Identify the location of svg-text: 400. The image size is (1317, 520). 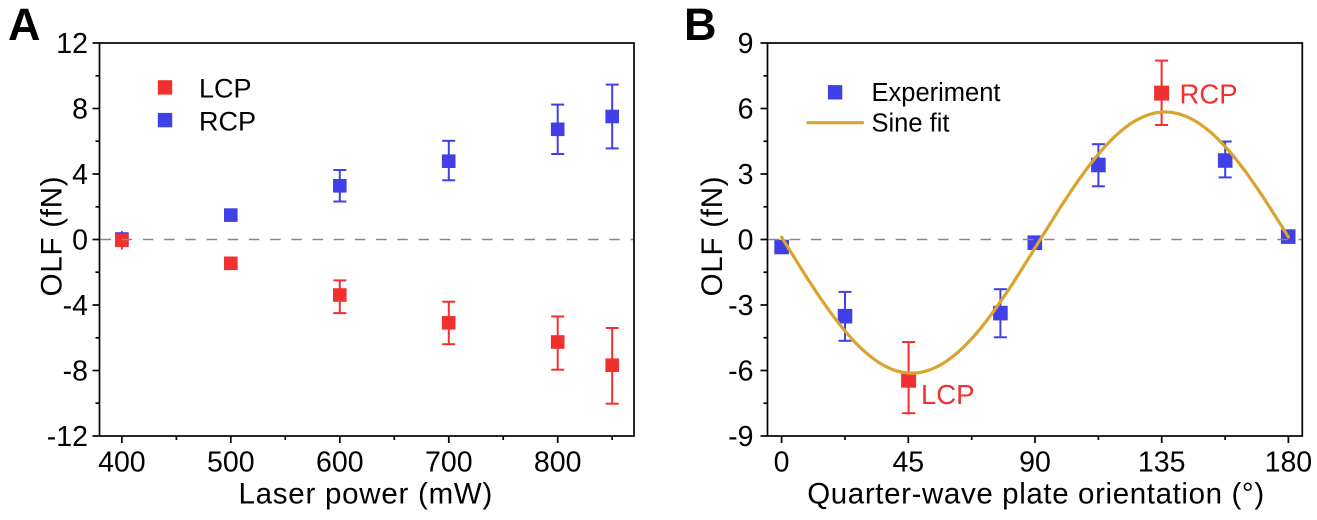
(122, 462).